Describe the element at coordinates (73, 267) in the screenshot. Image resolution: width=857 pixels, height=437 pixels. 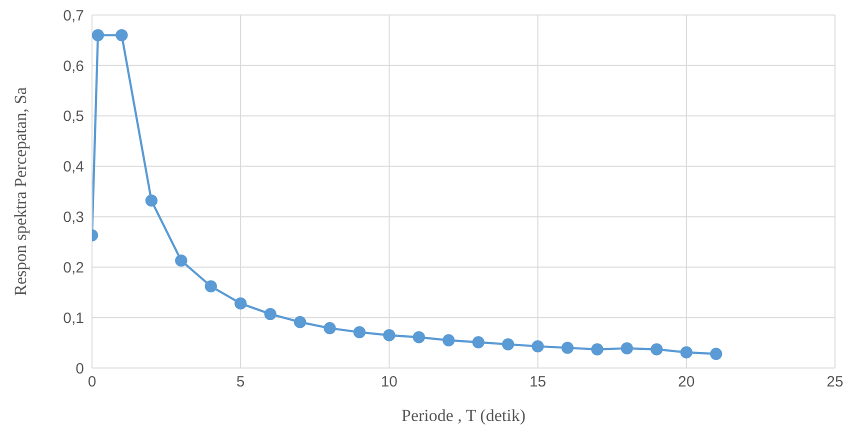
I see `y-tick-label: 0,2` at that location.